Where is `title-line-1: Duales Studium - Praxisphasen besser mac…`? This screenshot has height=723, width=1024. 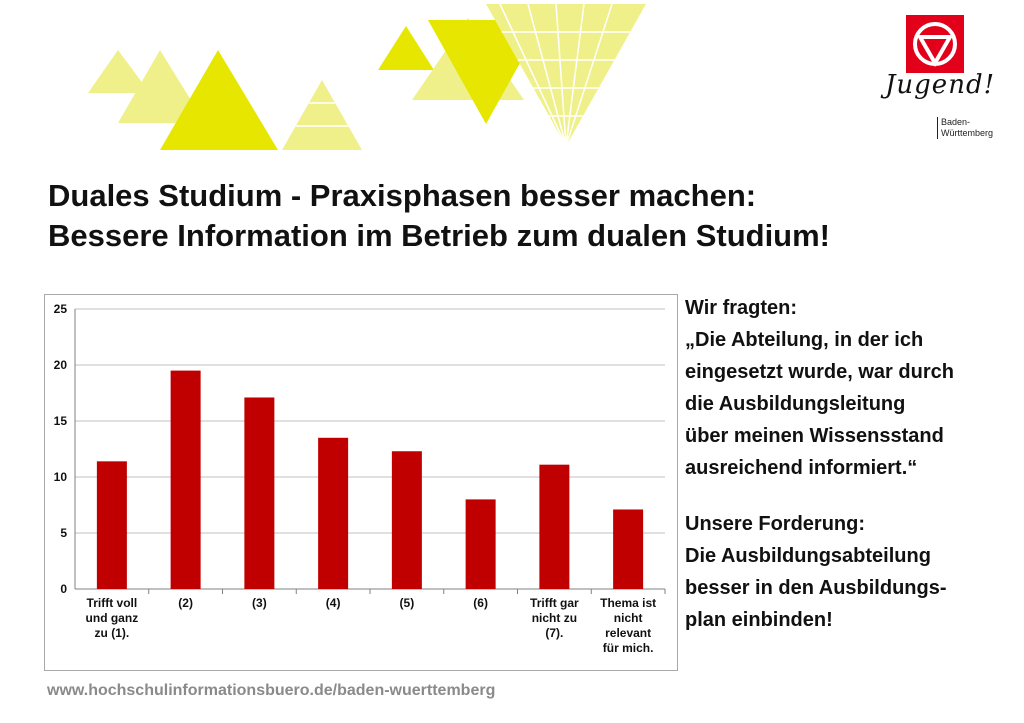
title-line-1: Duales Studium - Praxisphasen besser mac… is located at coordinates (402, 195).